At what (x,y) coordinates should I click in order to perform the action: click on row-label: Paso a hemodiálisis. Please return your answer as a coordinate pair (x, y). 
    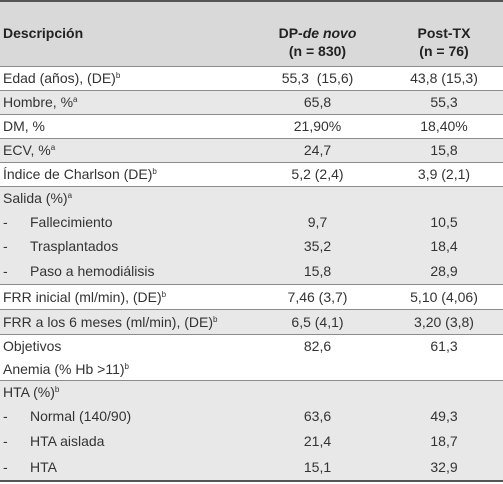
    Looking at the image, I should click on (92, 271).